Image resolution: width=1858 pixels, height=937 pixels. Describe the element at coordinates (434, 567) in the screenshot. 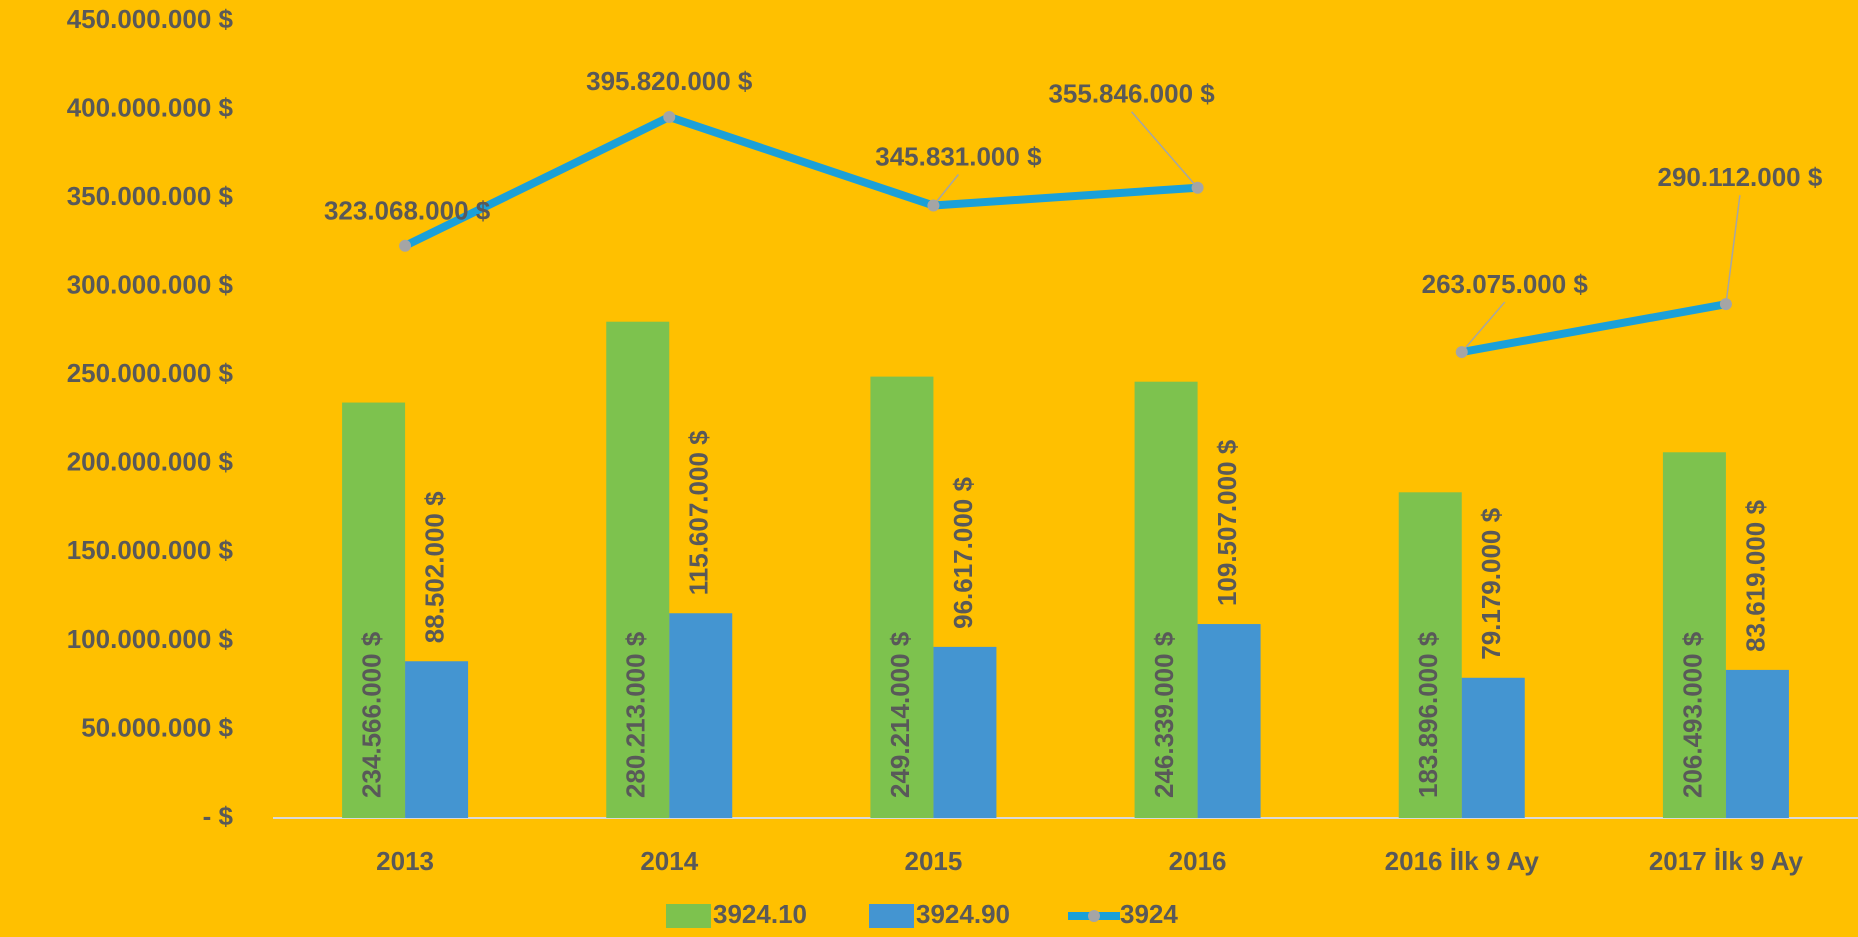

I see `data-label: 88.502.000 $` at that location.